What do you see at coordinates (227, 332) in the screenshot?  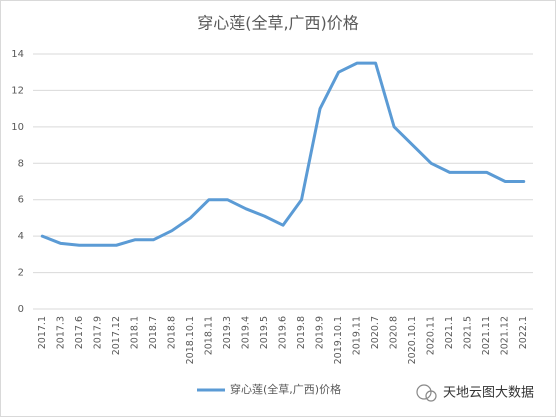 I see `x-tick-label: 2019.3` at bounding box center [227, 332].